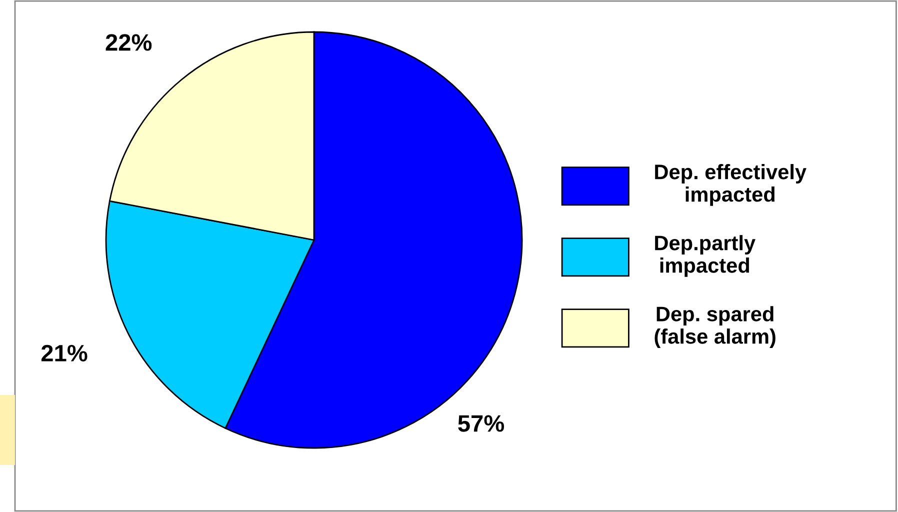  Describe the element at coordinates (705, 256) in the screenshot. I see `legend-label: Dep.partly impacted` at that location.